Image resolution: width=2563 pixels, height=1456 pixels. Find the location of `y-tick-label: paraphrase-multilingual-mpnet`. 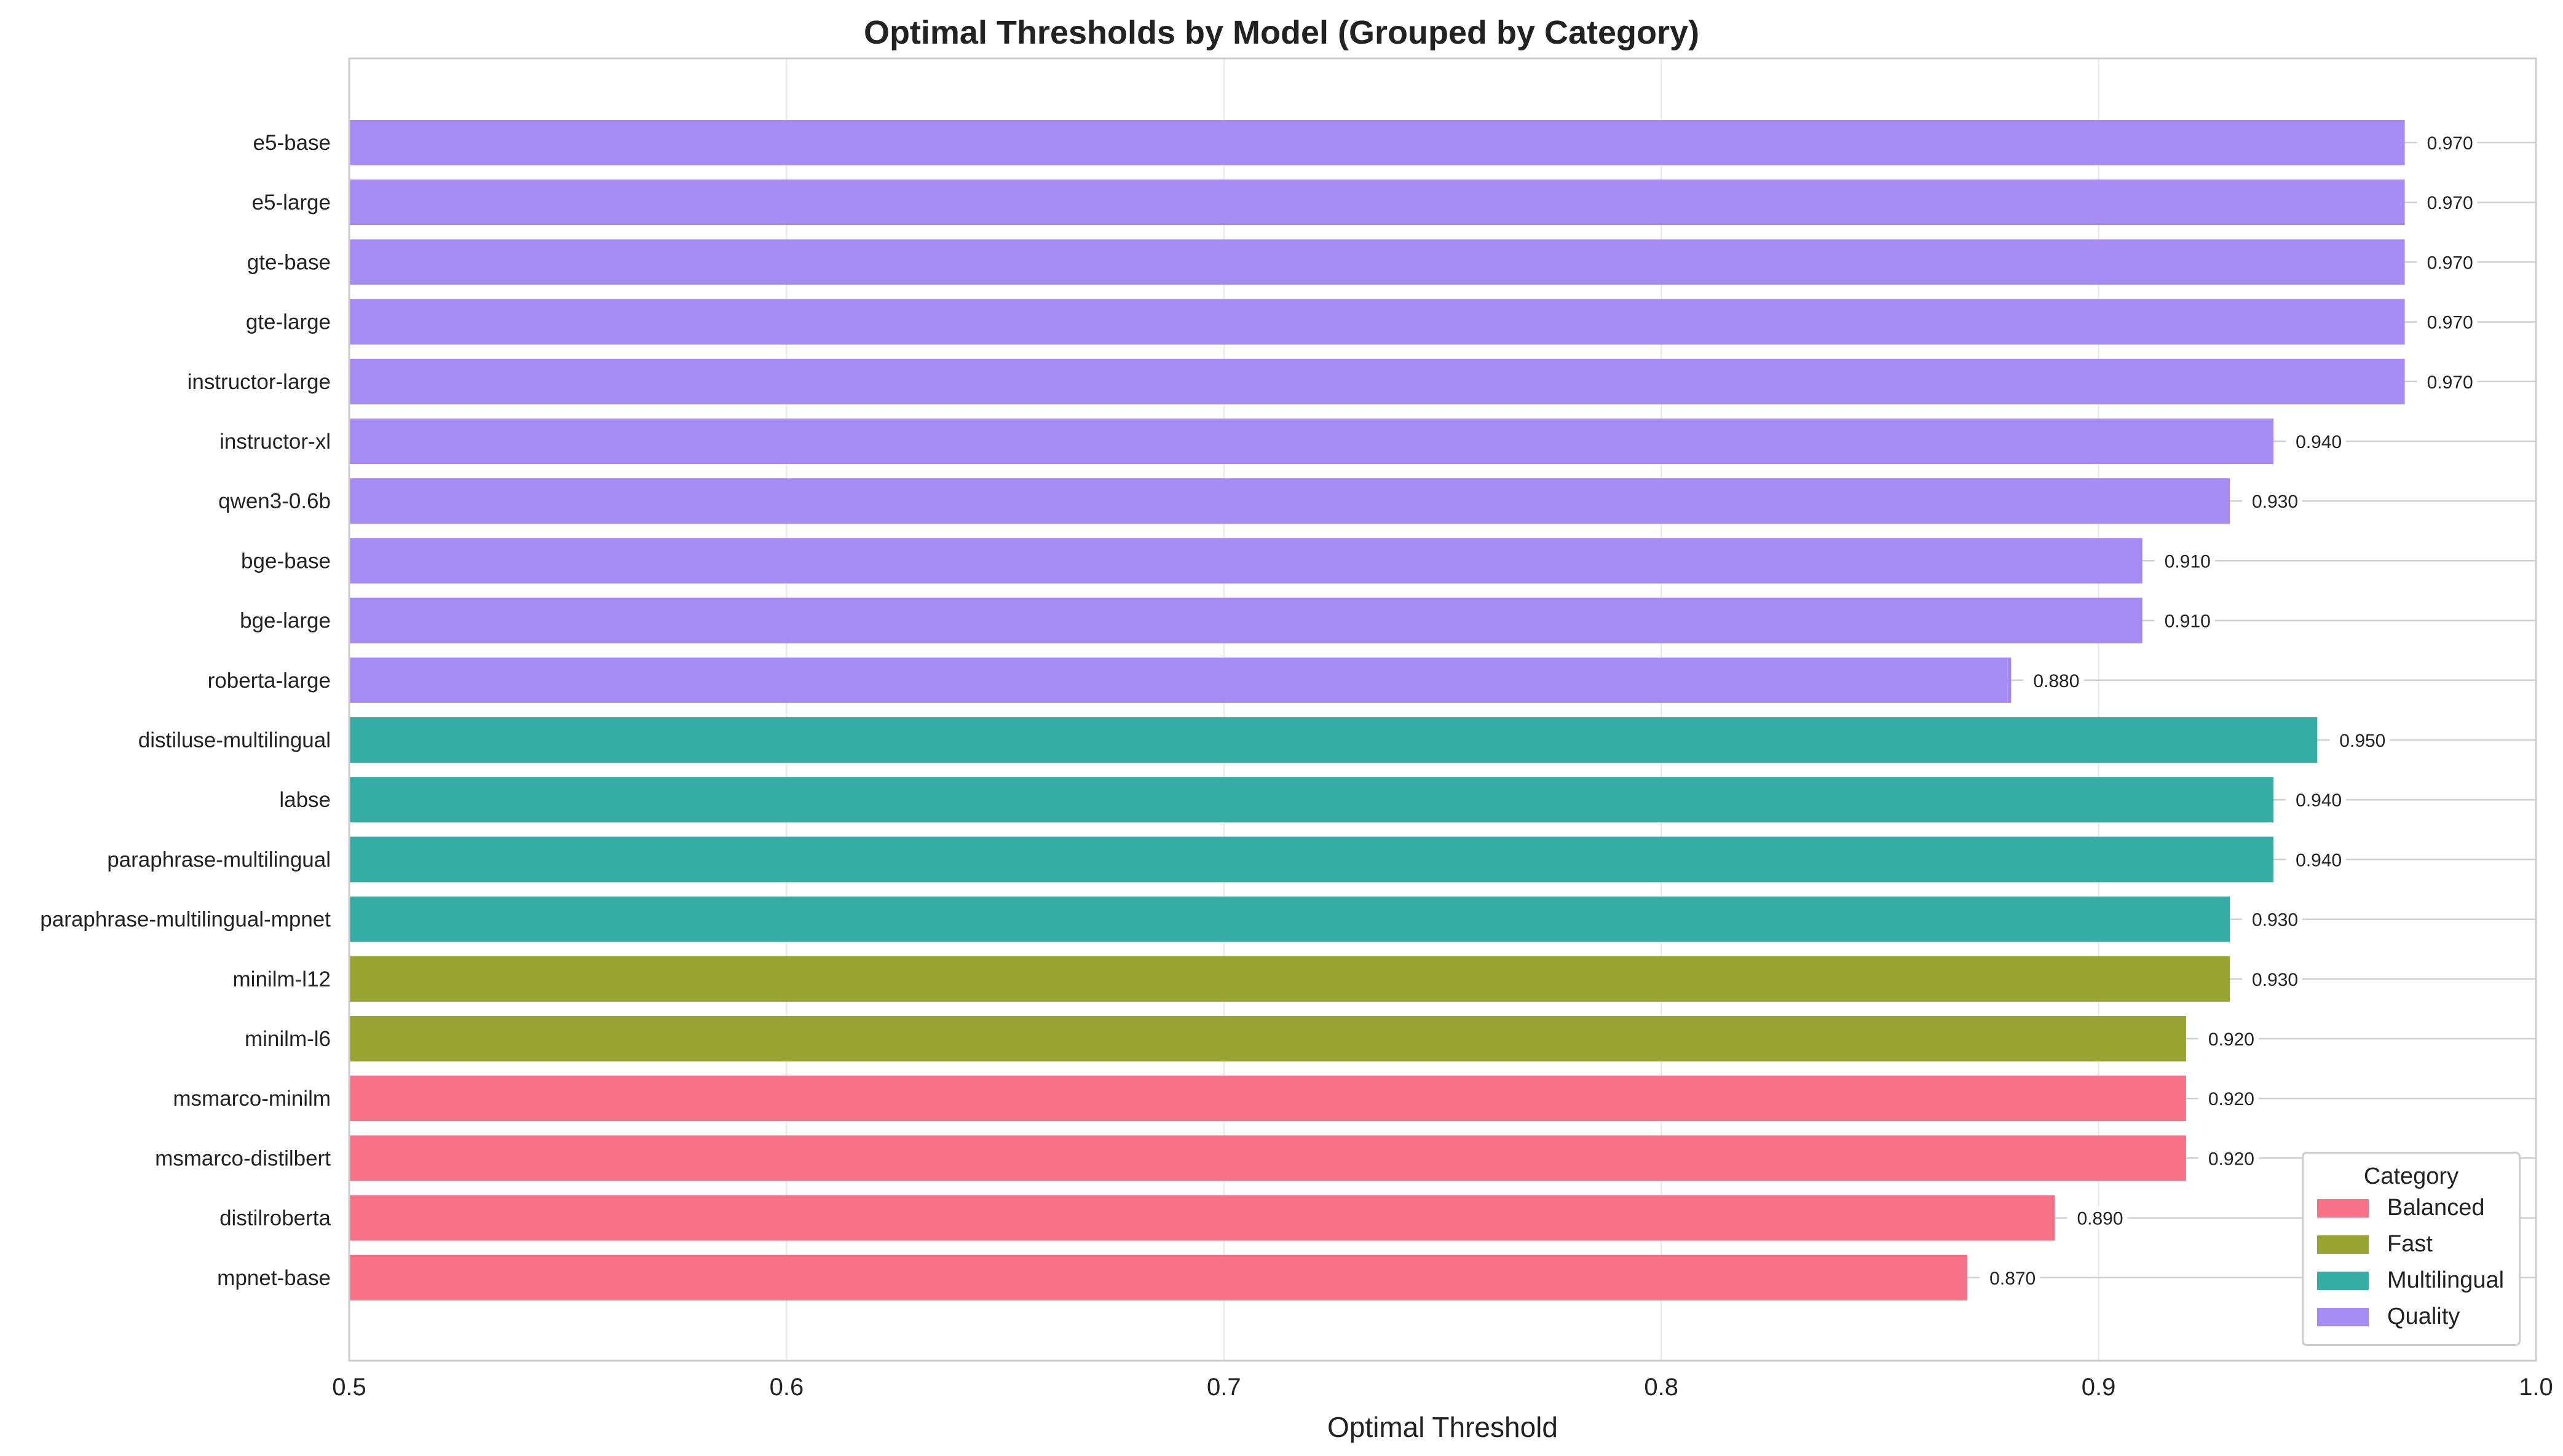

y-tick-label: paraphrase-multilingual-mpnet is located at coordinates (185, 920).